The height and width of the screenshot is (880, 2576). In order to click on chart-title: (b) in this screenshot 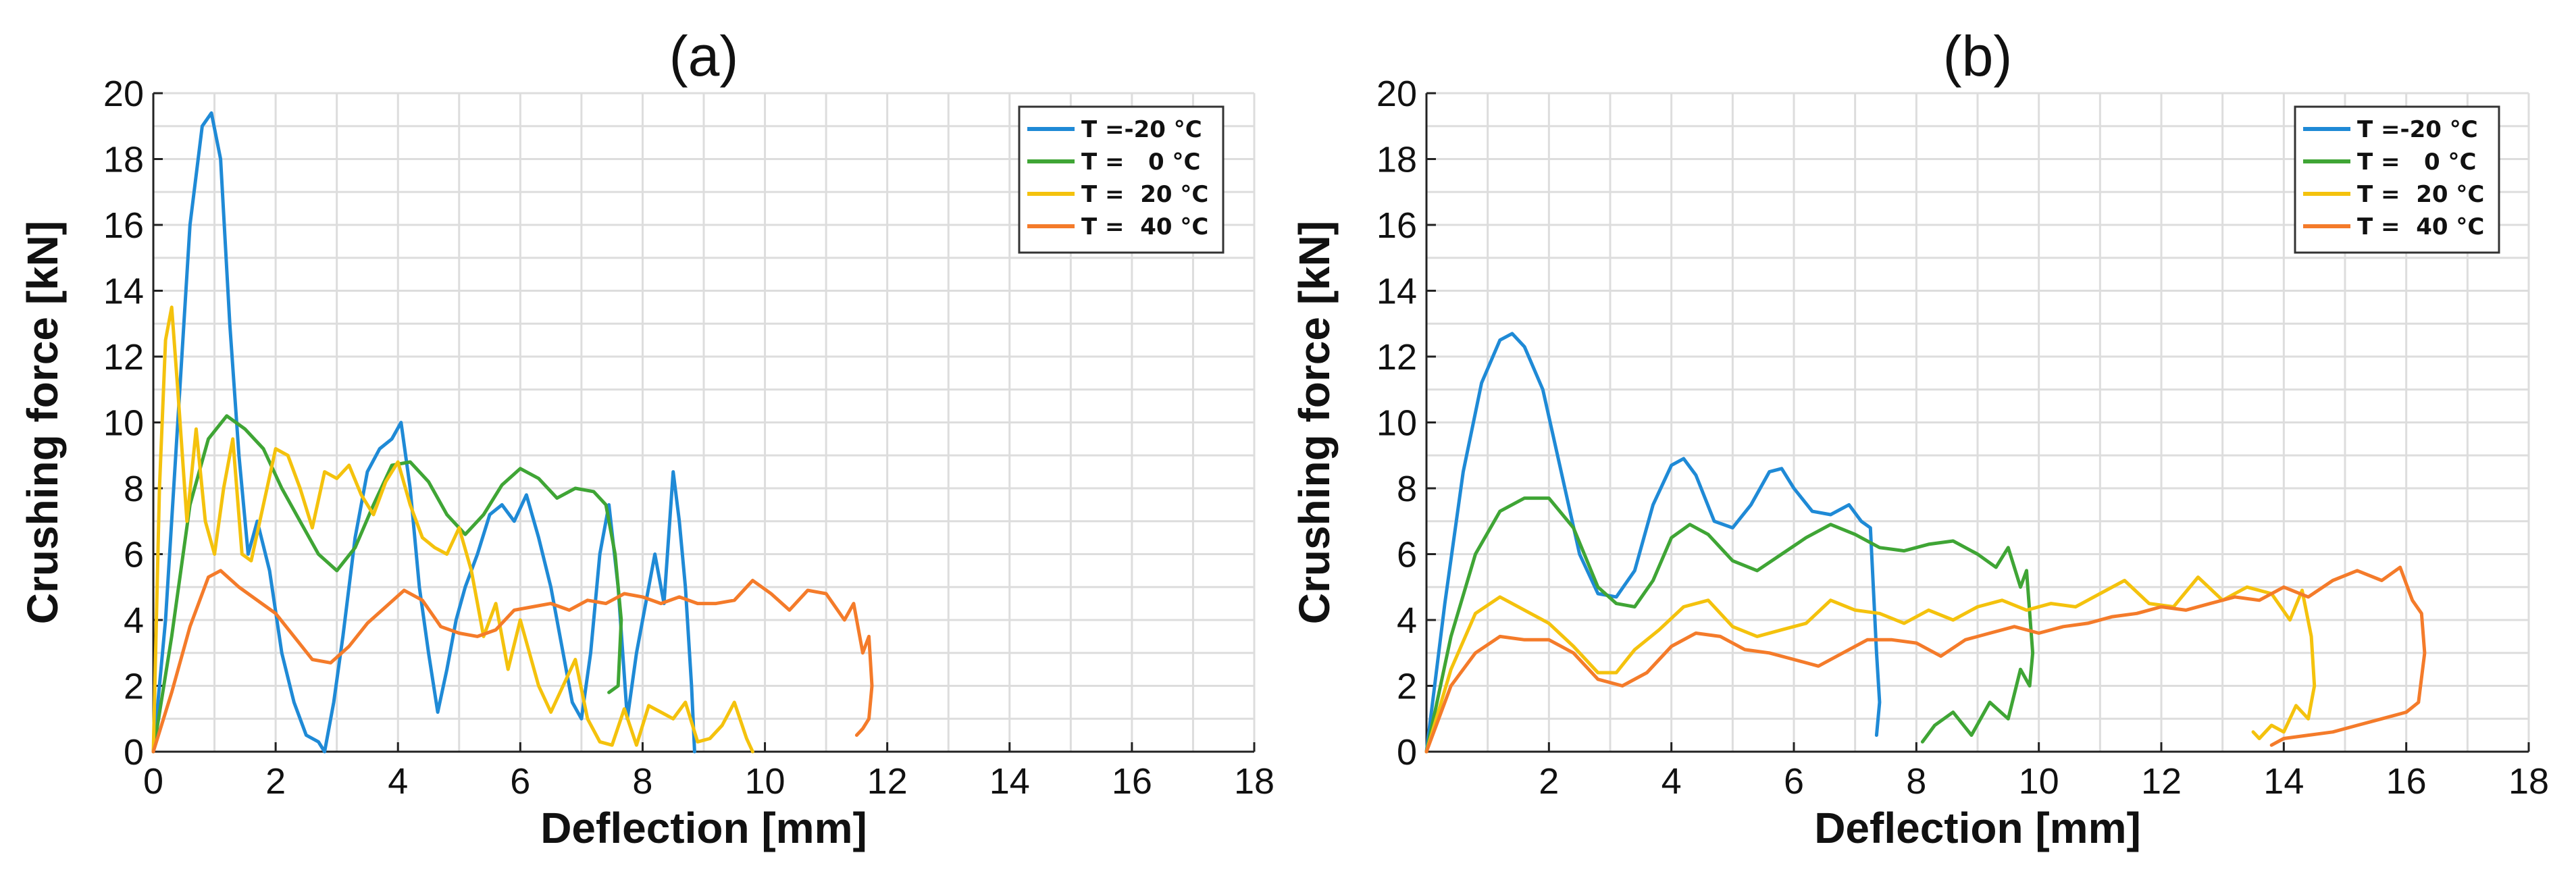, I will do `click(1978, 56)`.